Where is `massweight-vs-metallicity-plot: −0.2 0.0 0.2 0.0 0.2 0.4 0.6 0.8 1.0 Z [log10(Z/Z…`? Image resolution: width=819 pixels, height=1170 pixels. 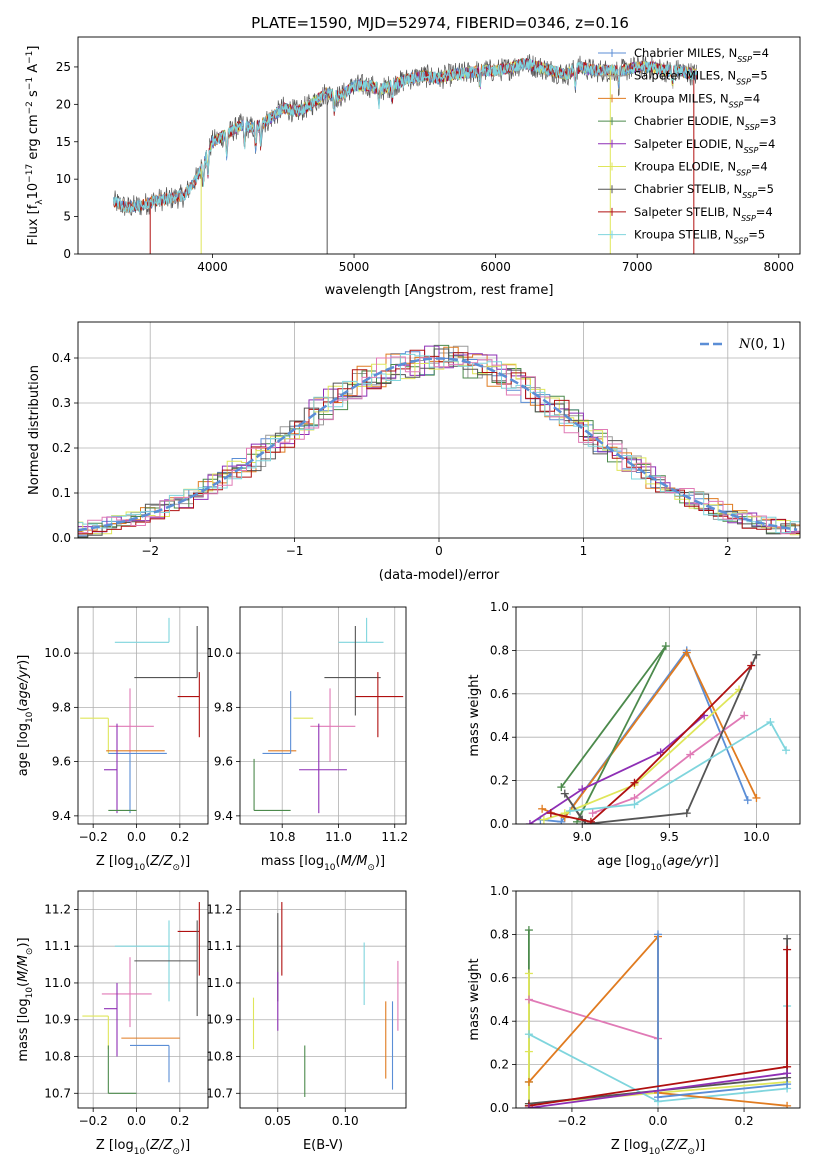 massweight-vs-metallicity-plot: −0.2 0.0 0.2 0.0 0.2 0.4 0.6 0.8 1.0 Z [log10(Z/Z… is located at coordinates (634, 1020).